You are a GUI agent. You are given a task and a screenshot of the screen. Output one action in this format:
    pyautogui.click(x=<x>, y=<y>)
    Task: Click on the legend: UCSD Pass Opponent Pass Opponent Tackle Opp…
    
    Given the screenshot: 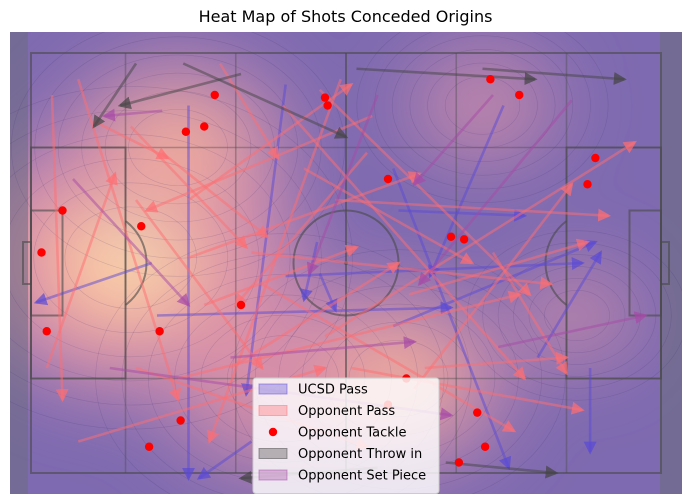 What is the action you would take?
    pyautogui.click(x=346, y=435)
    